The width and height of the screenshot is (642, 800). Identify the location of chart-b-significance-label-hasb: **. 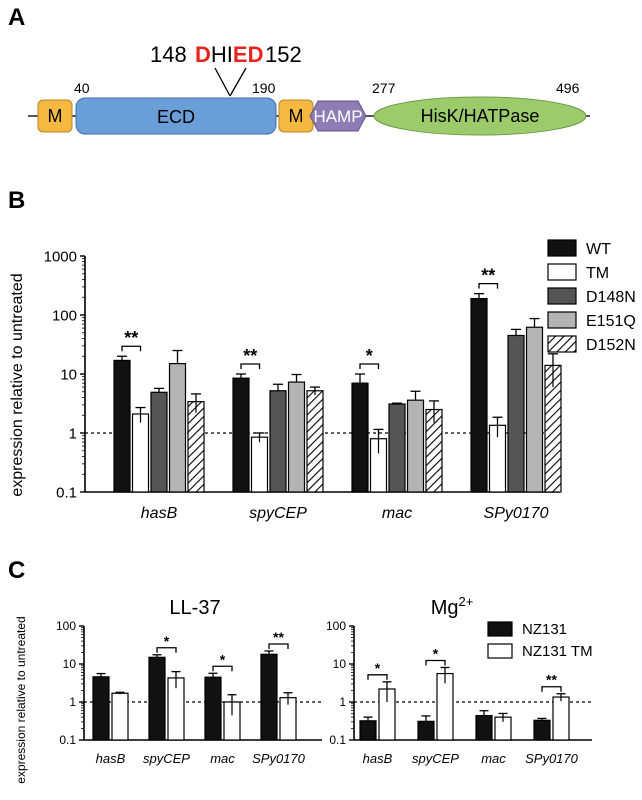
(131, 338).